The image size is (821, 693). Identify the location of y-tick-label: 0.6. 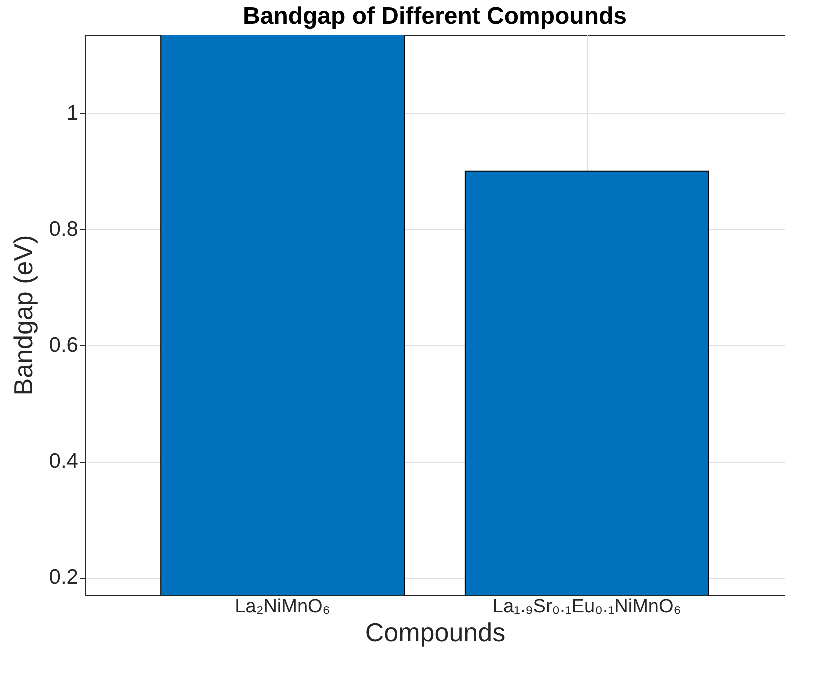
(63, 345).